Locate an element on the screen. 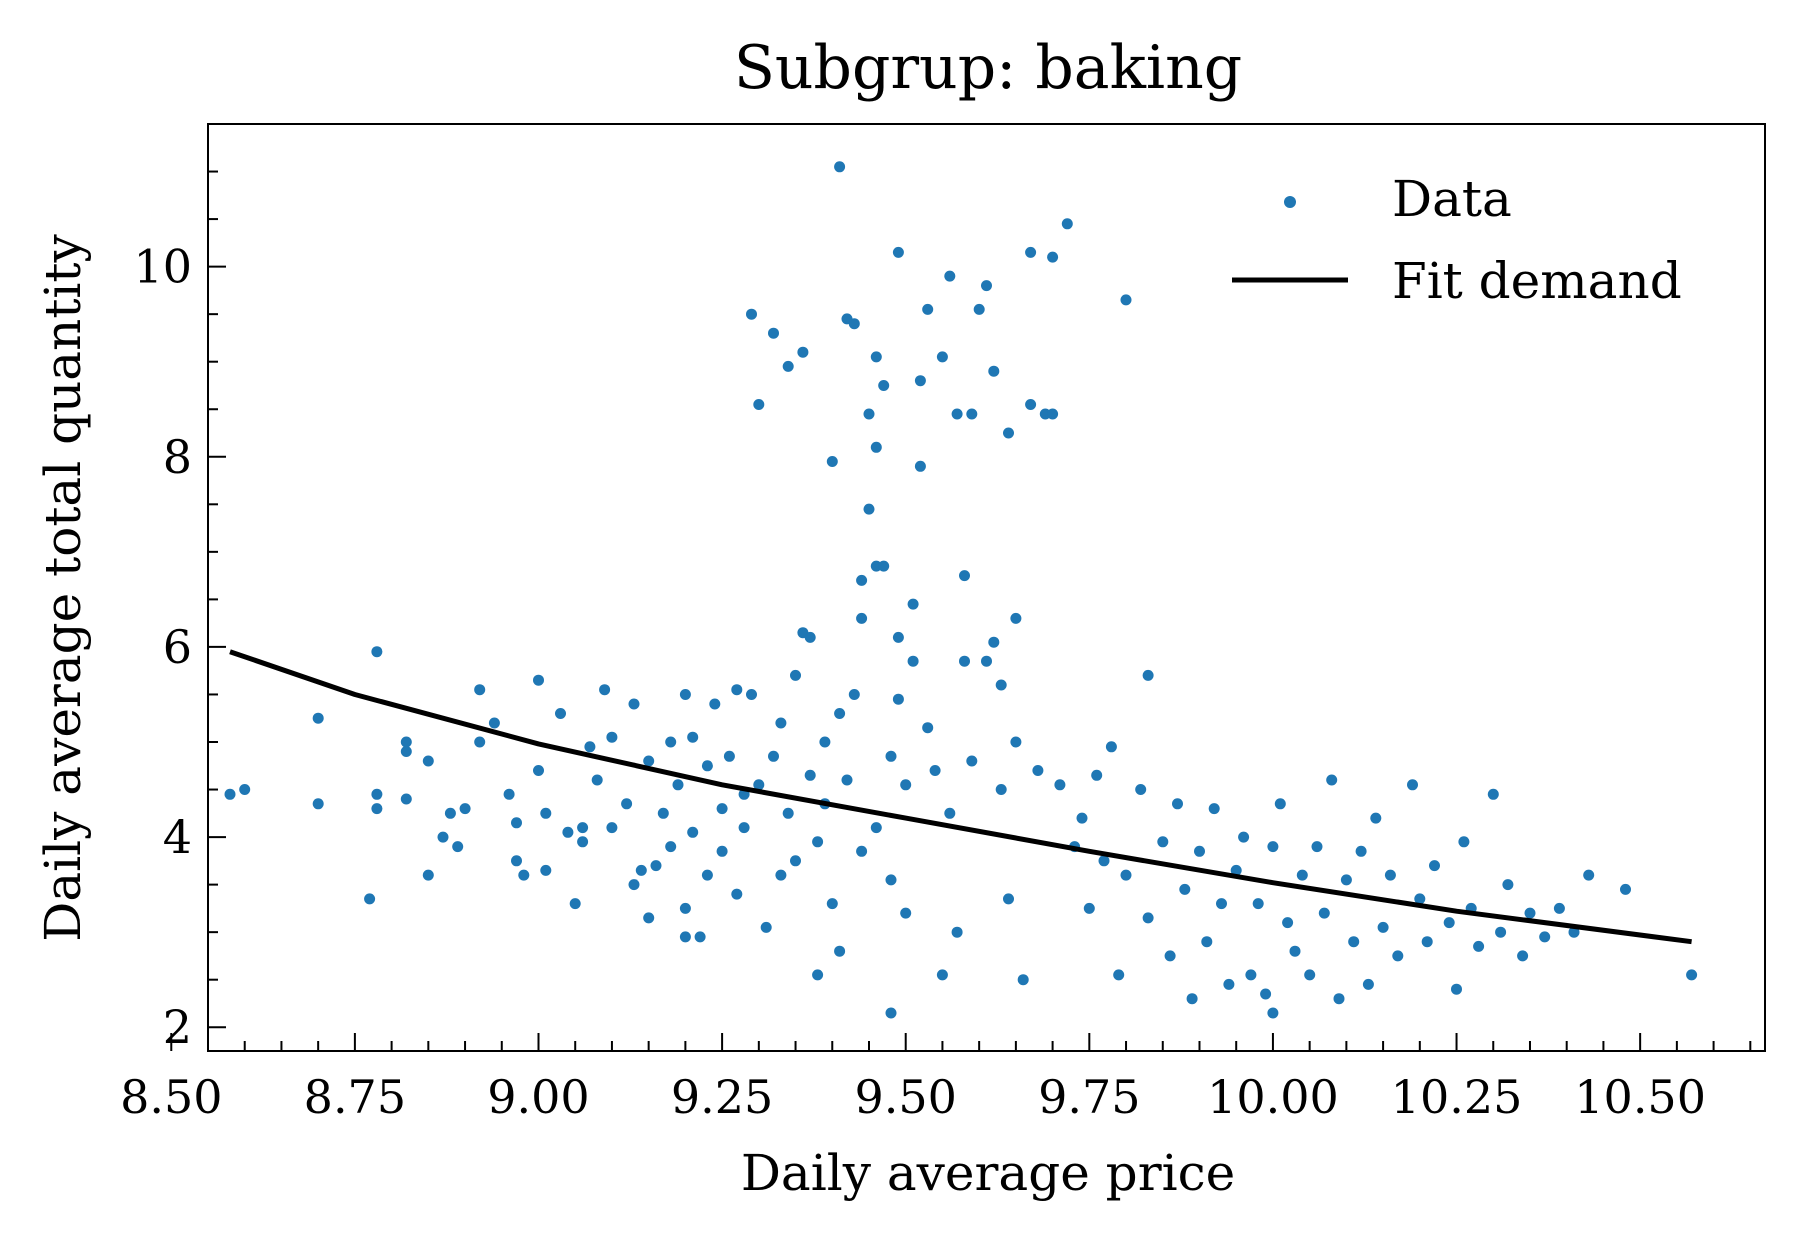 Image resolution: width=1797 pixels, height=1239 pixels. x-tick-label: 9.00 is located at coordinates (538, 1097).